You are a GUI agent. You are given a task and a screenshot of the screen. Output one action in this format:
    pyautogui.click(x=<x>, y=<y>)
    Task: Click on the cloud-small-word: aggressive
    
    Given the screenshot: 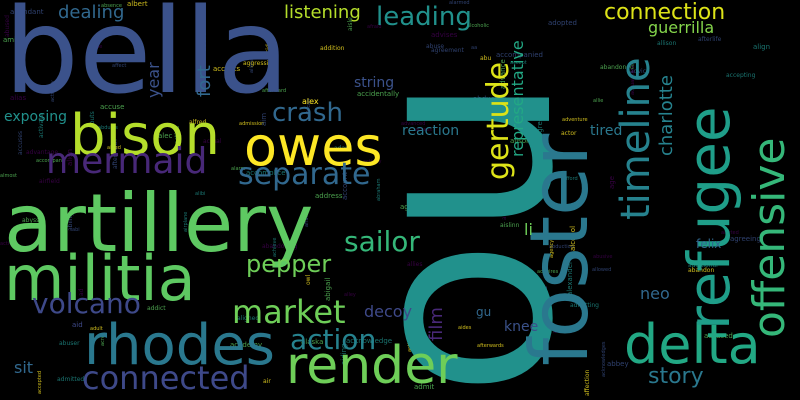 What is the action you would take?
    pyautogui.click(x=259, y=63)
    